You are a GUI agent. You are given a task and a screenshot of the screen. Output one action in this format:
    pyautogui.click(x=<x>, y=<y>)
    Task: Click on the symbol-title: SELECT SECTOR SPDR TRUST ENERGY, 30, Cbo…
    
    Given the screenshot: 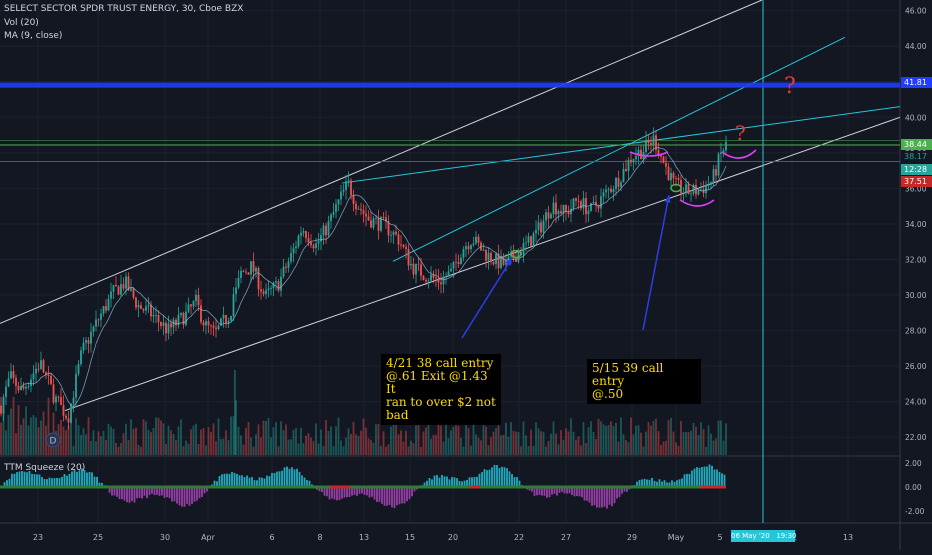 What is the action you would take?
    pyautogui.click(x=123, y=9)
    